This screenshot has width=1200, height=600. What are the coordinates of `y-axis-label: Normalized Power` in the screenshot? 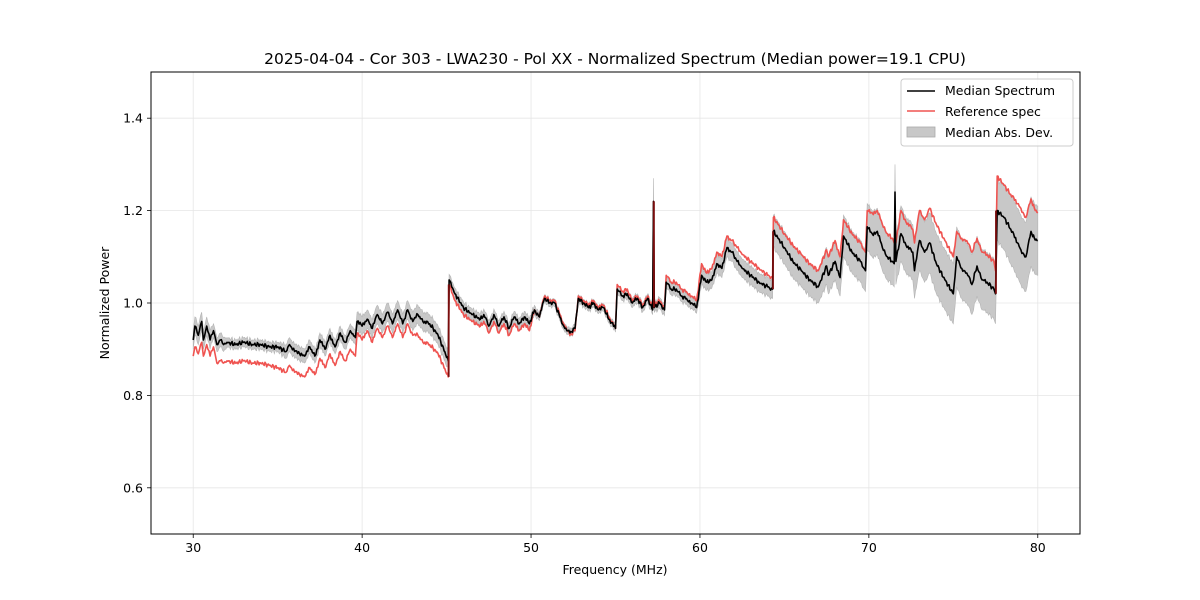 It's located at (104, 303).